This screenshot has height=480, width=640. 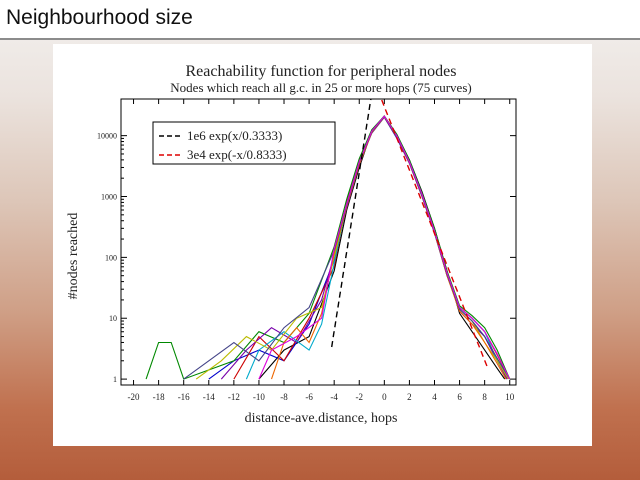 I want to click on x-tick-label: -8, so click(x=284, y=397).